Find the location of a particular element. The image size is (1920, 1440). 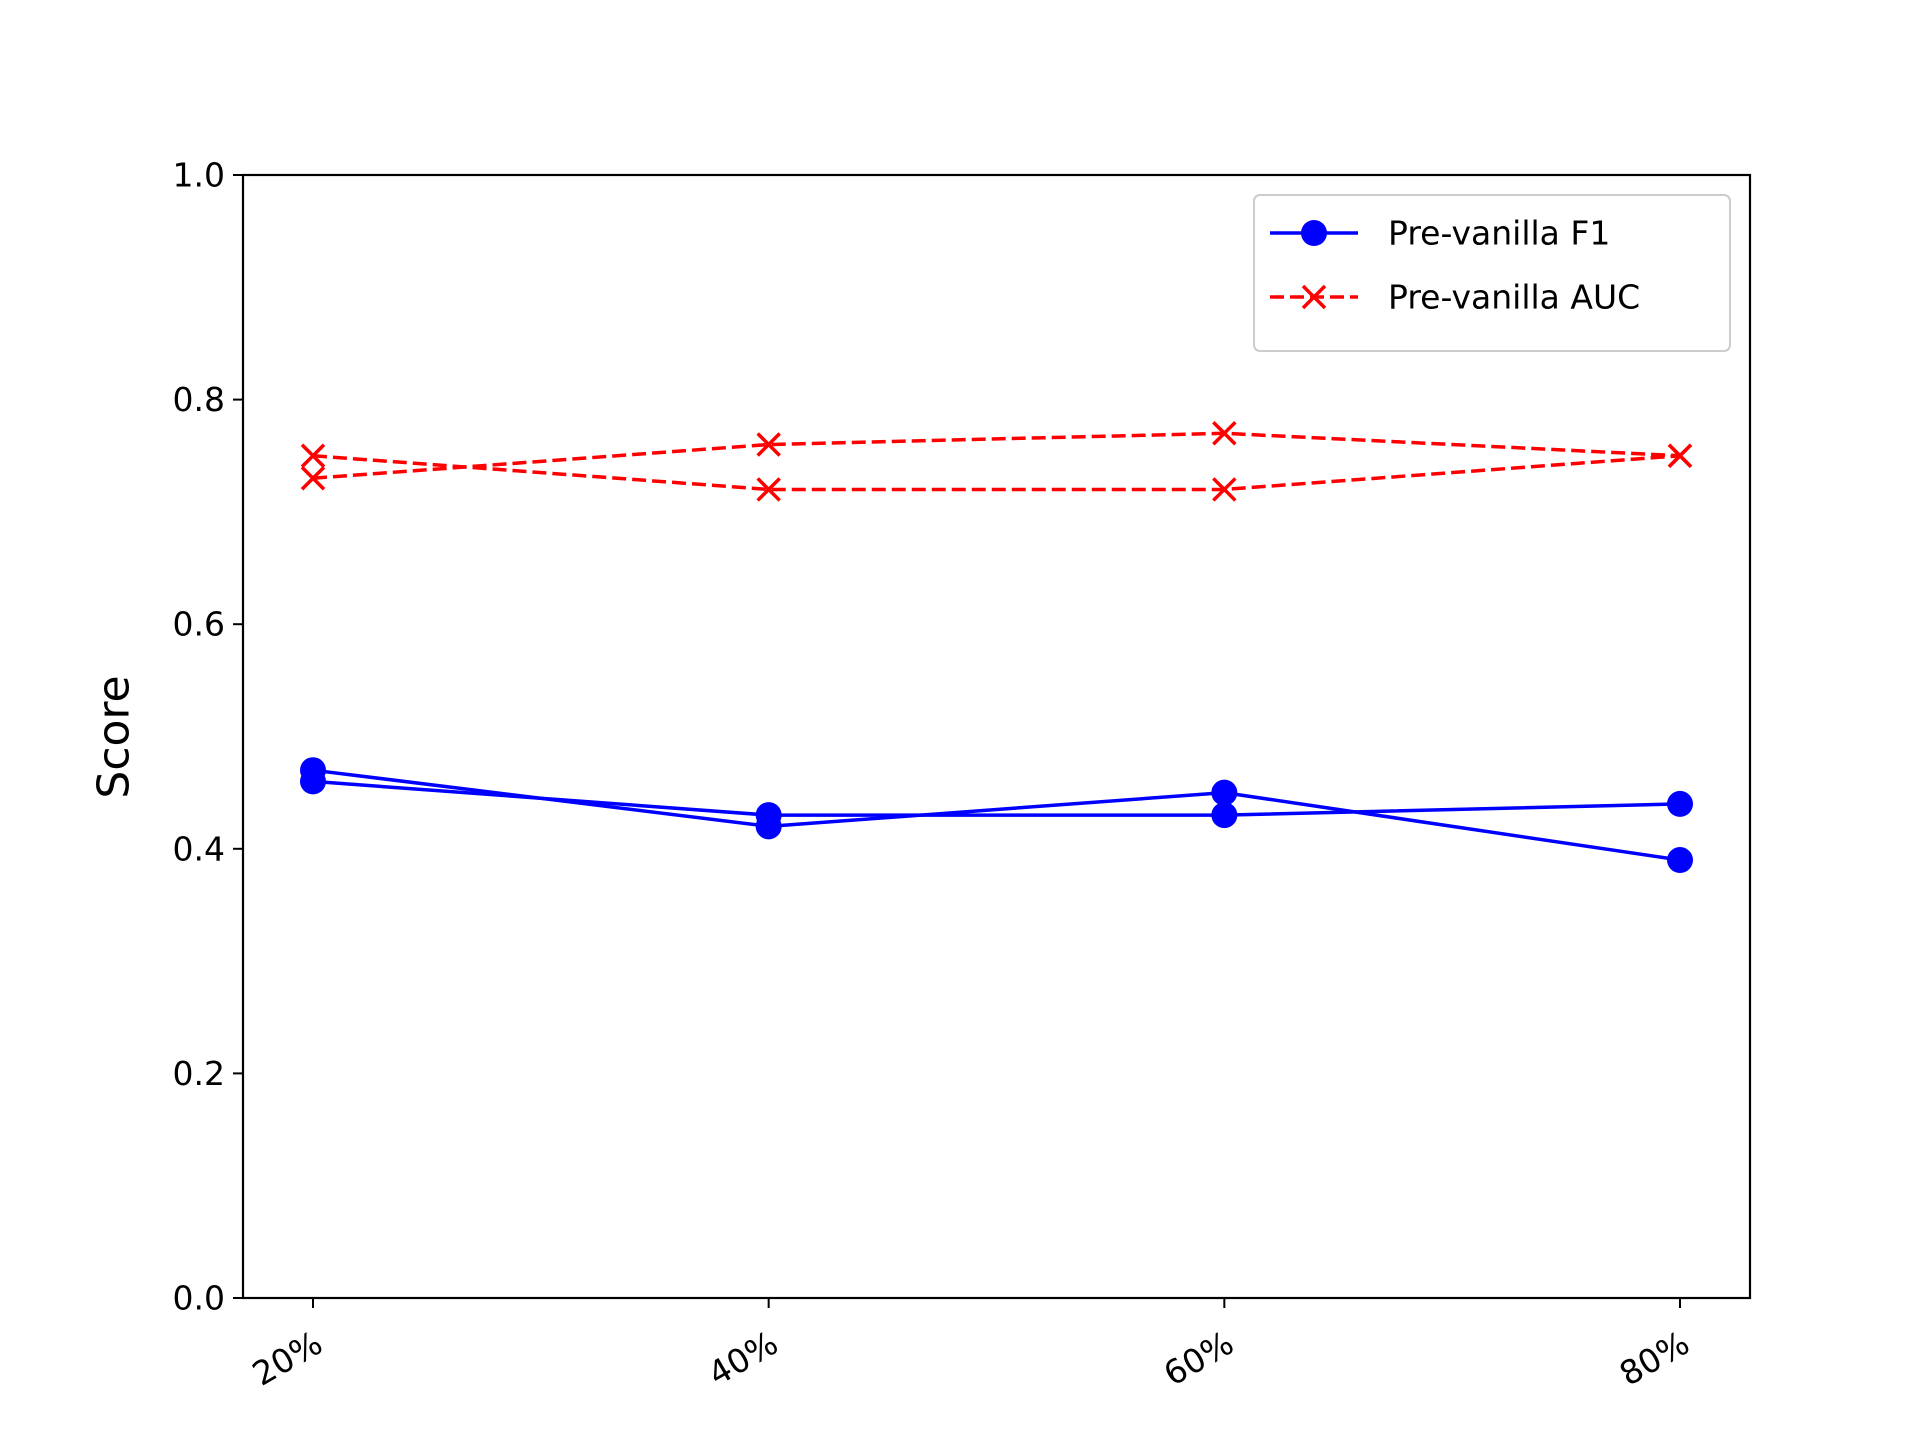

legend-label: Pre-vanilla F1 is located at coordinates (1499, 233).